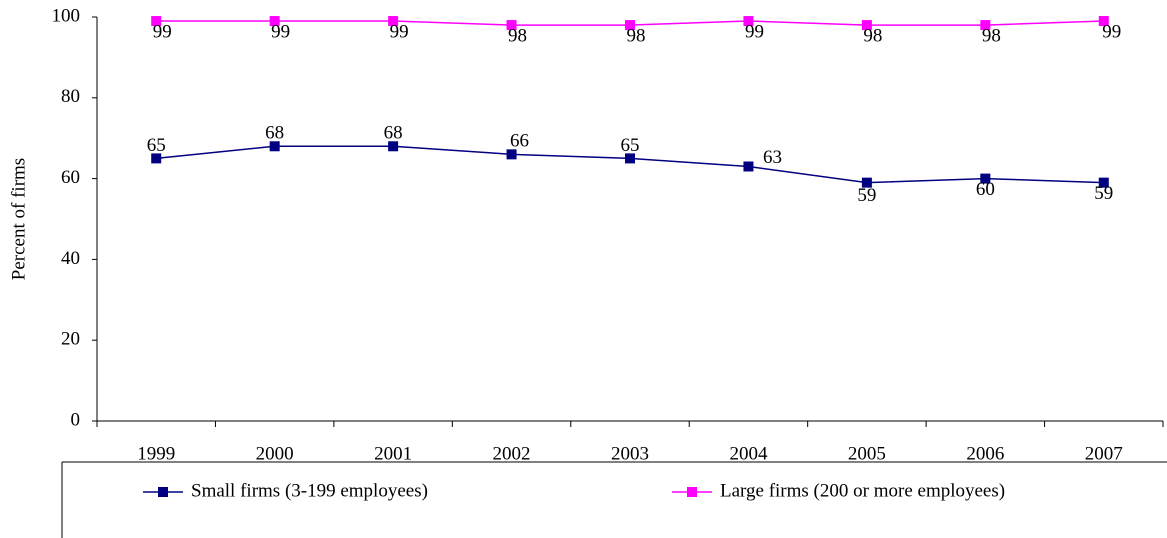  What do you see at coordinates (66, 15) in the screenshot?
I see `y-tick-label: 100` at bounding box center [66, 15].